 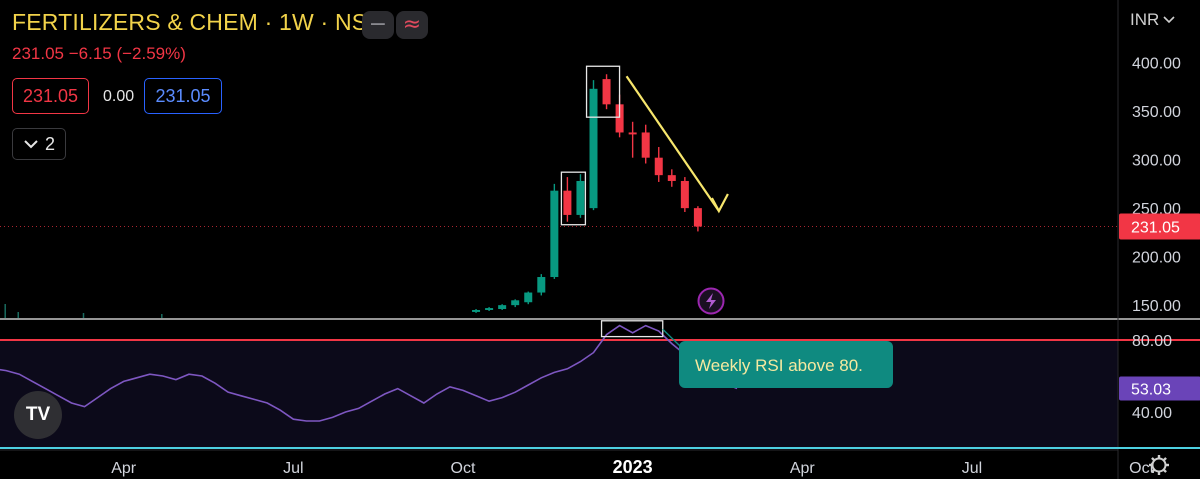 I want to click on currency-label: INR, so click(x=1145, y=19).